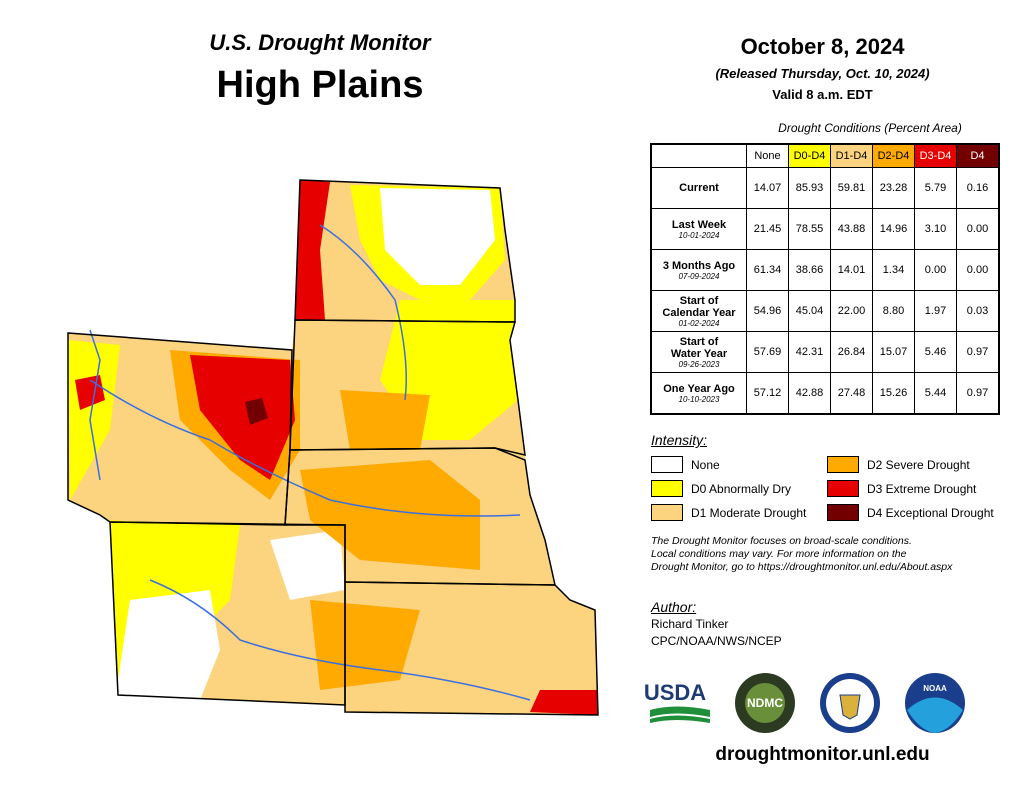  I want to click on title: High Plains, so click(320, 85).